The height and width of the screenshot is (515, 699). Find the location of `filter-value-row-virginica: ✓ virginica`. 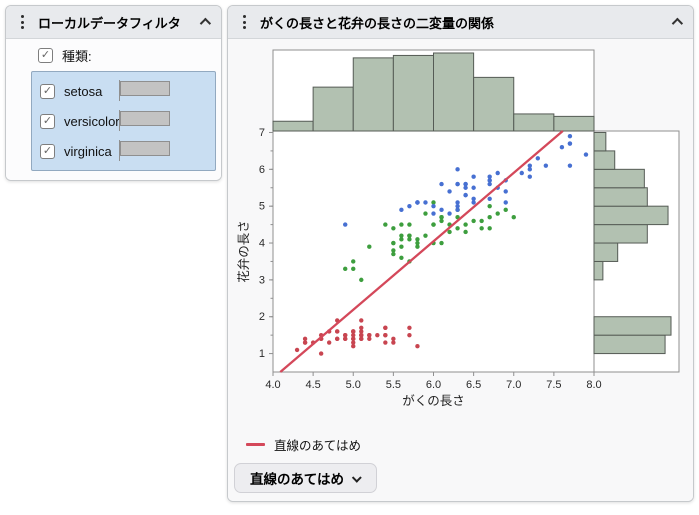

filter-value-row-virginica: ✓ virginica is located at coordinates (123, 151).